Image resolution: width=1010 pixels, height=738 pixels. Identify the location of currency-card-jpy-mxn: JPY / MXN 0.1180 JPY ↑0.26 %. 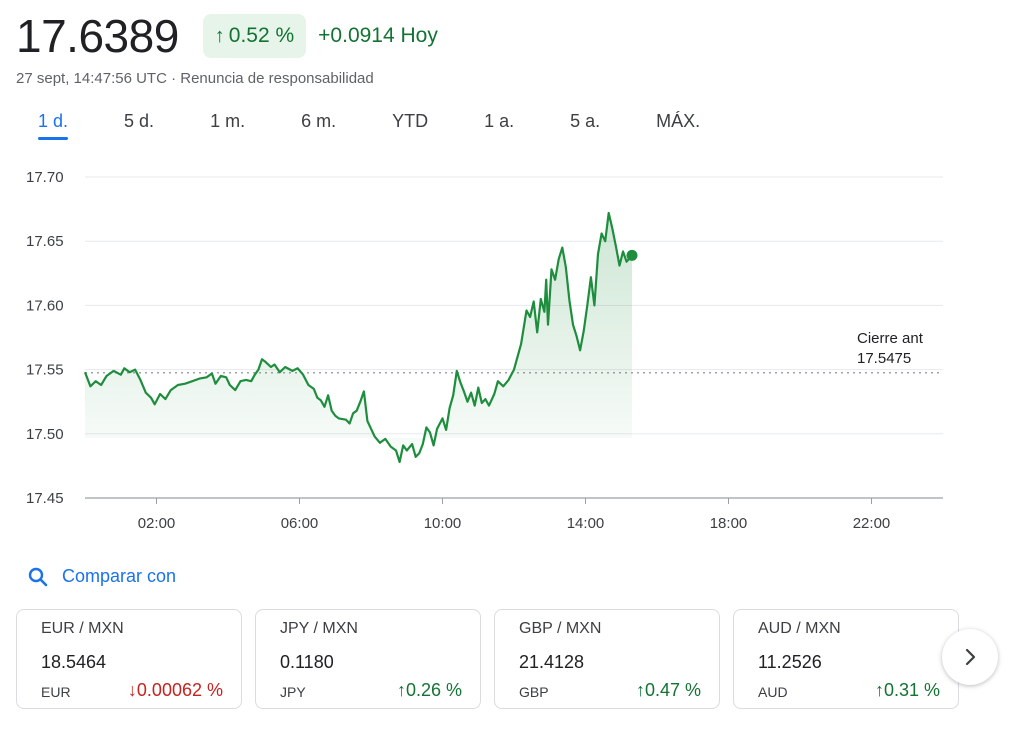
(368, 659).